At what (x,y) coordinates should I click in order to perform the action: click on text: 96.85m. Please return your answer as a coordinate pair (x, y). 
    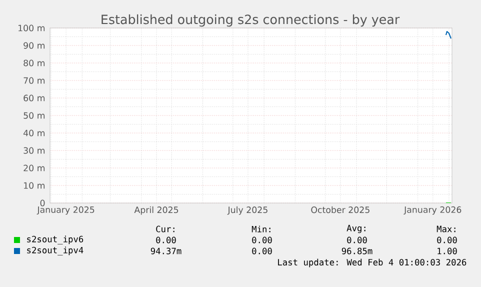
    Looking at the image, I should click on (357, 251).